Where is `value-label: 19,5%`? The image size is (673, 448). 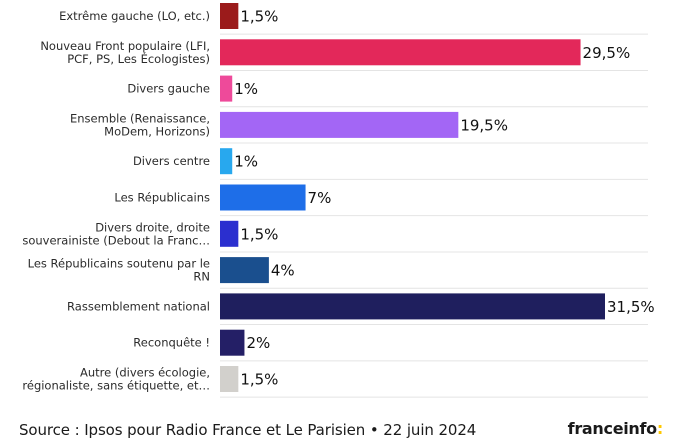
value-label: 19,5% is located at coordinates (484, 125).